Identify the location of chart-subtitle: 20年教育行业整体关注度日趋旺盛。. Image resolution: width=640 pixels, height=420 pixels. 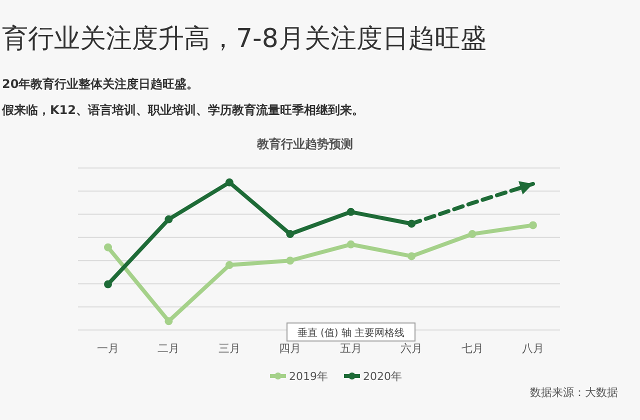
(100, 84).